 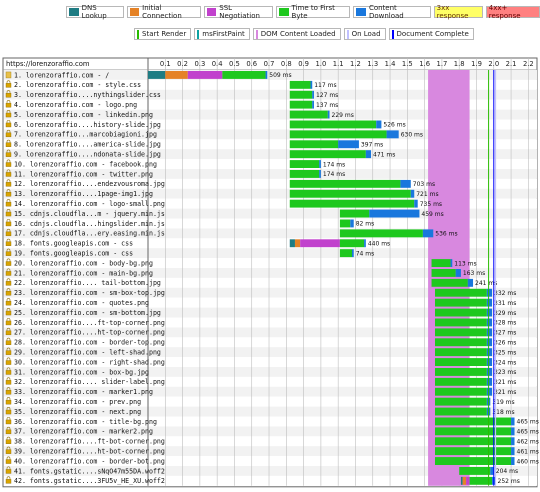 I want to click on request-label: 5. lorenzoraffio.com - linkedin.png, so click(x=83, y=115).